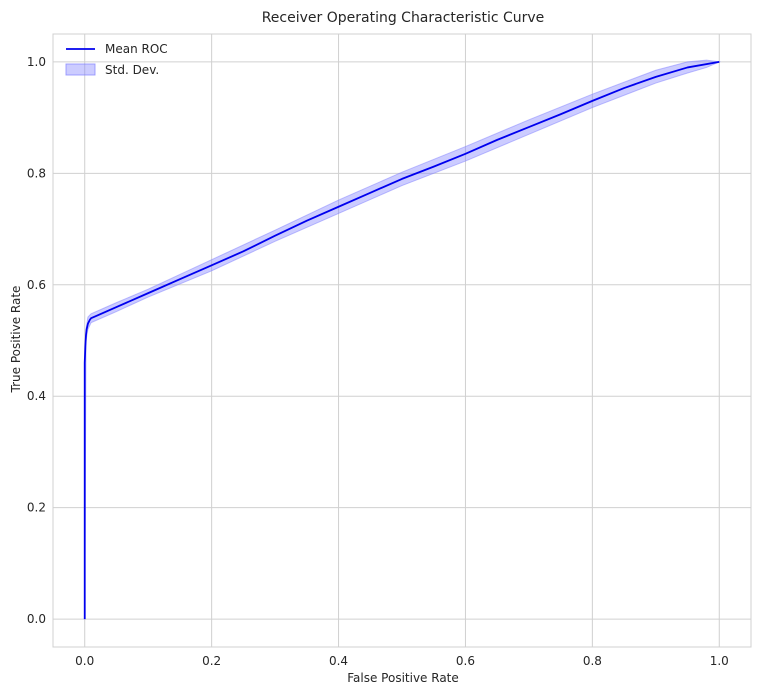  What do you see at coordinates (338, 661) in the screenshot?
I see `x-tick-label: 0.4` at bounding box center [338, 661].